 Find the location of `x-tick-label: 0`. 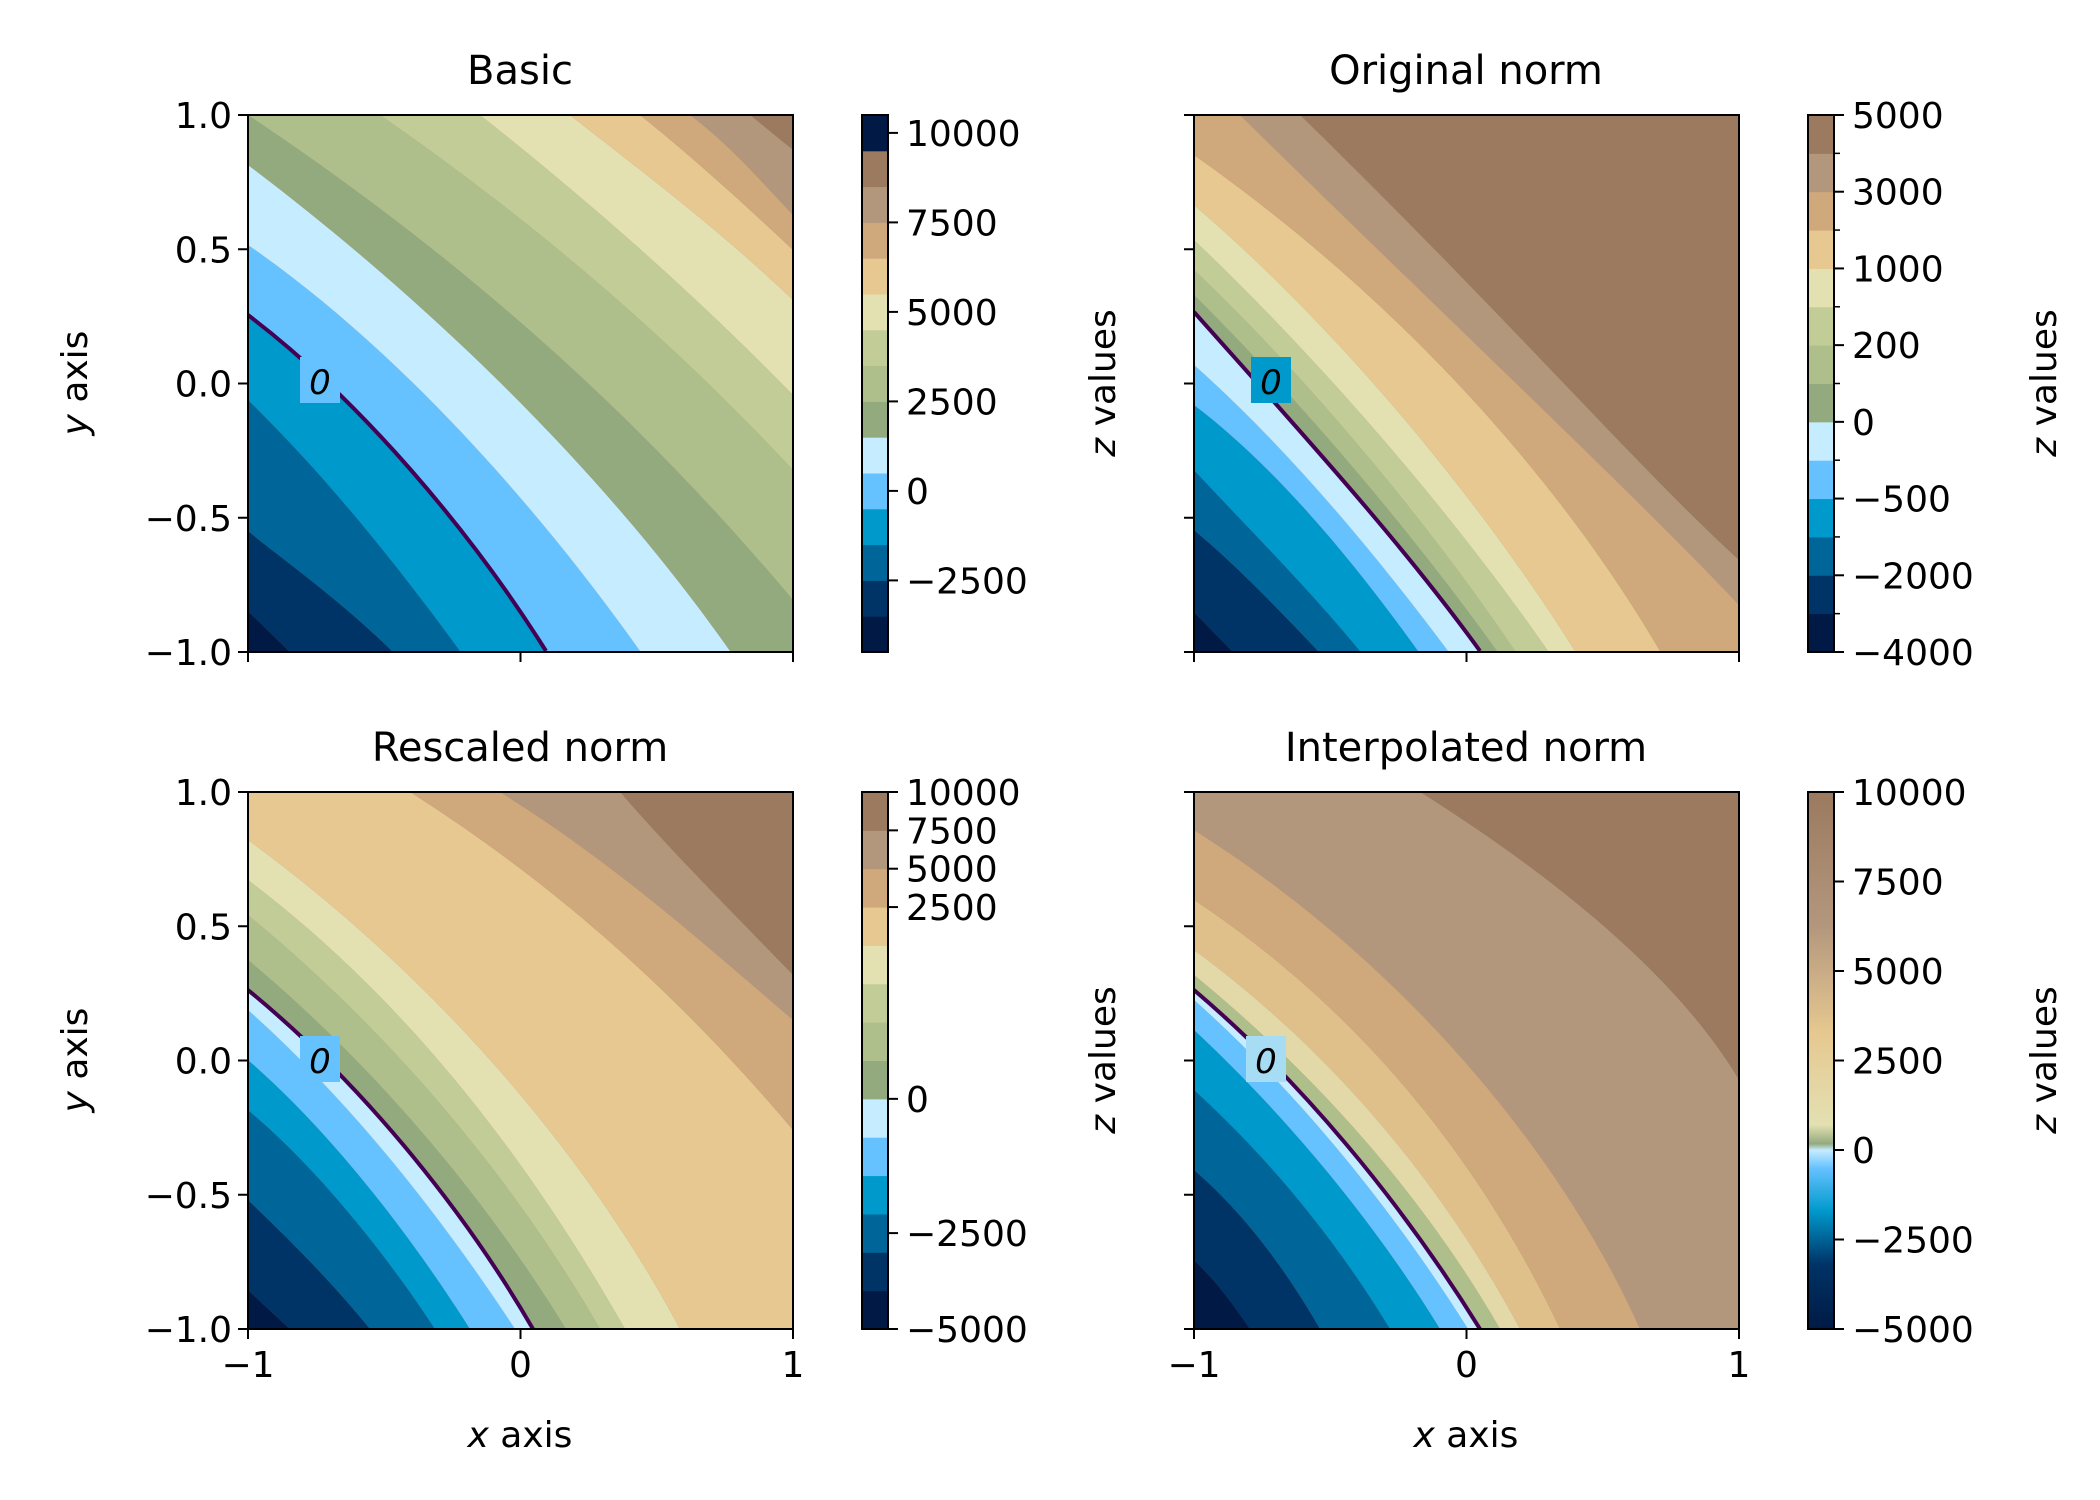

x-tick-label: 0 is located at coordinates (520, 1365).